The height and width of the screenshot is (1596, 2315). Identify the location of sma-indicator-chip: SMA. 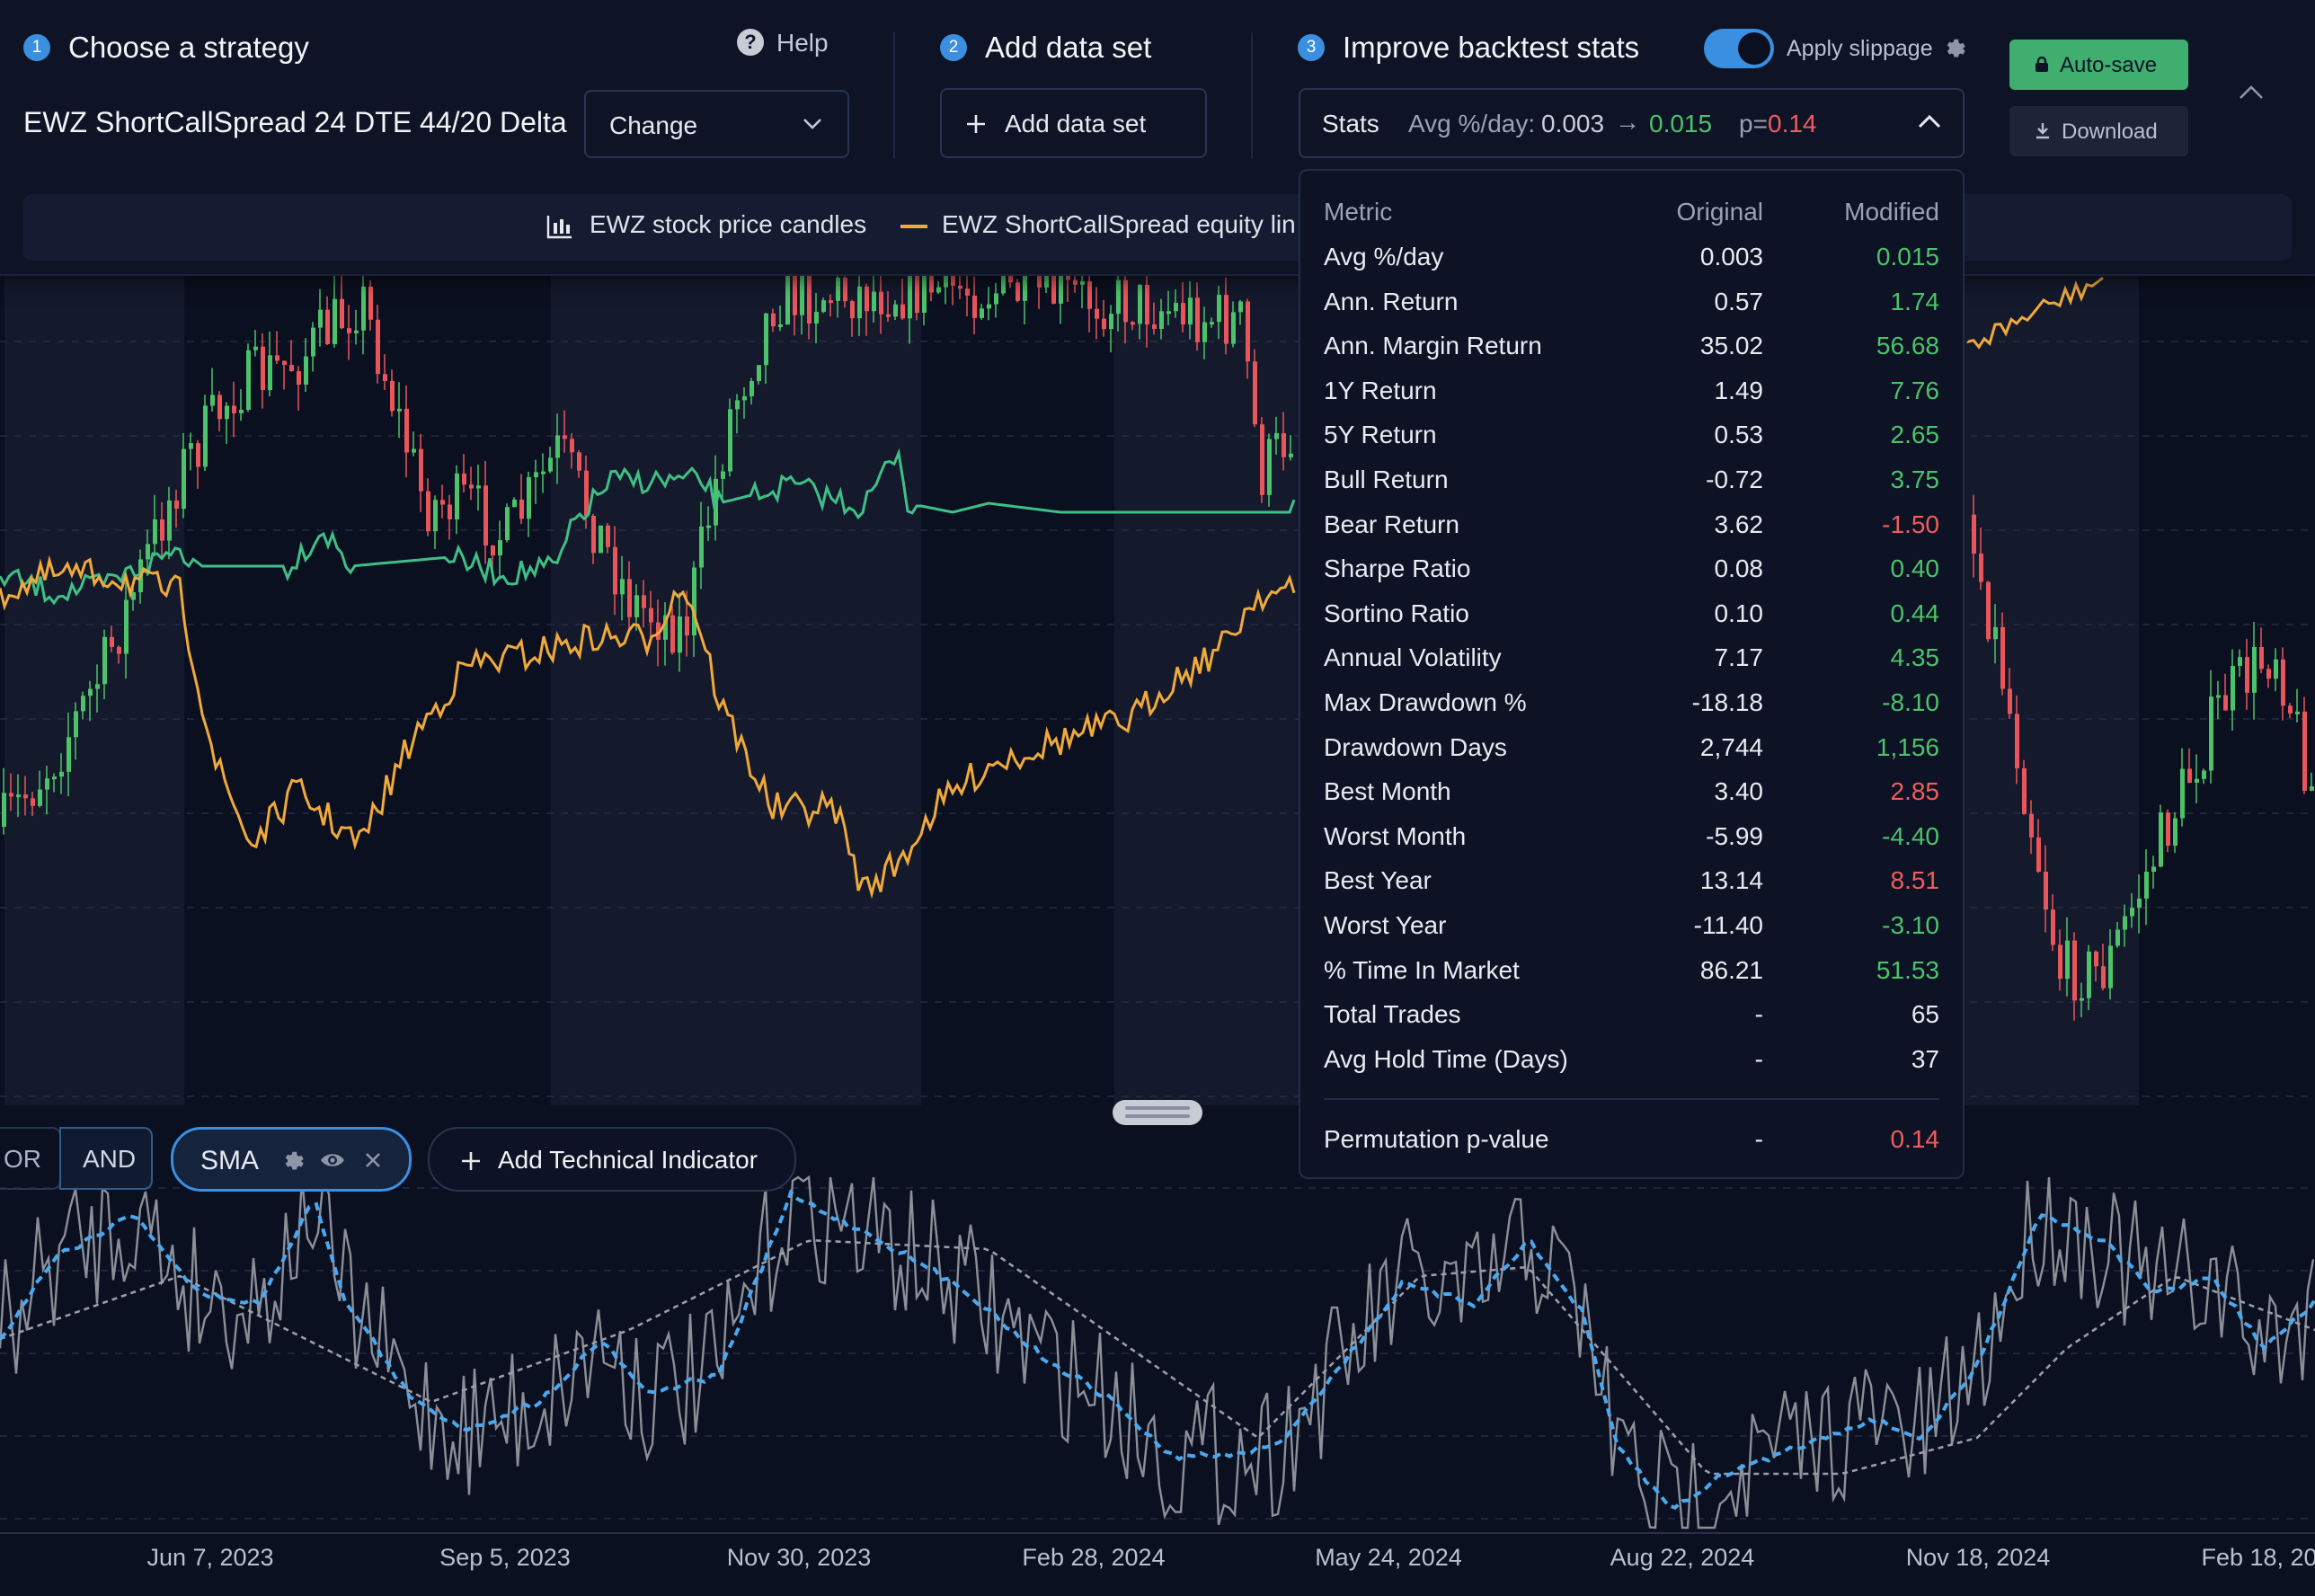
(291, 1159).